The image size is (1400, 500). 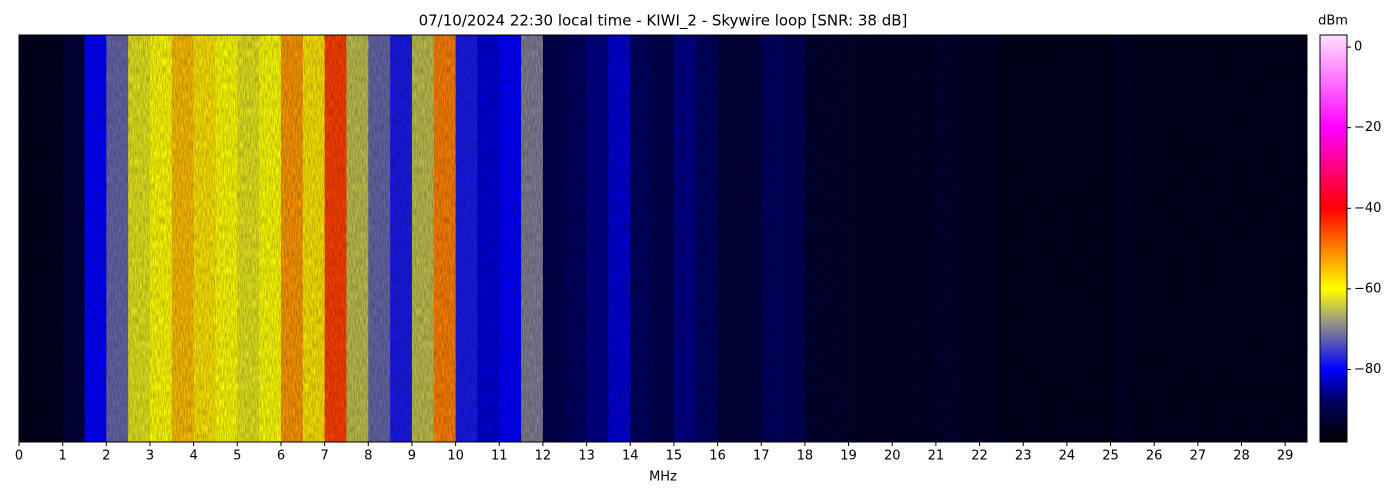 What do you see at coordinates (368, 456) in the screenshot?
I see `x-tick-label: 8` at bounding box center [368, 456].